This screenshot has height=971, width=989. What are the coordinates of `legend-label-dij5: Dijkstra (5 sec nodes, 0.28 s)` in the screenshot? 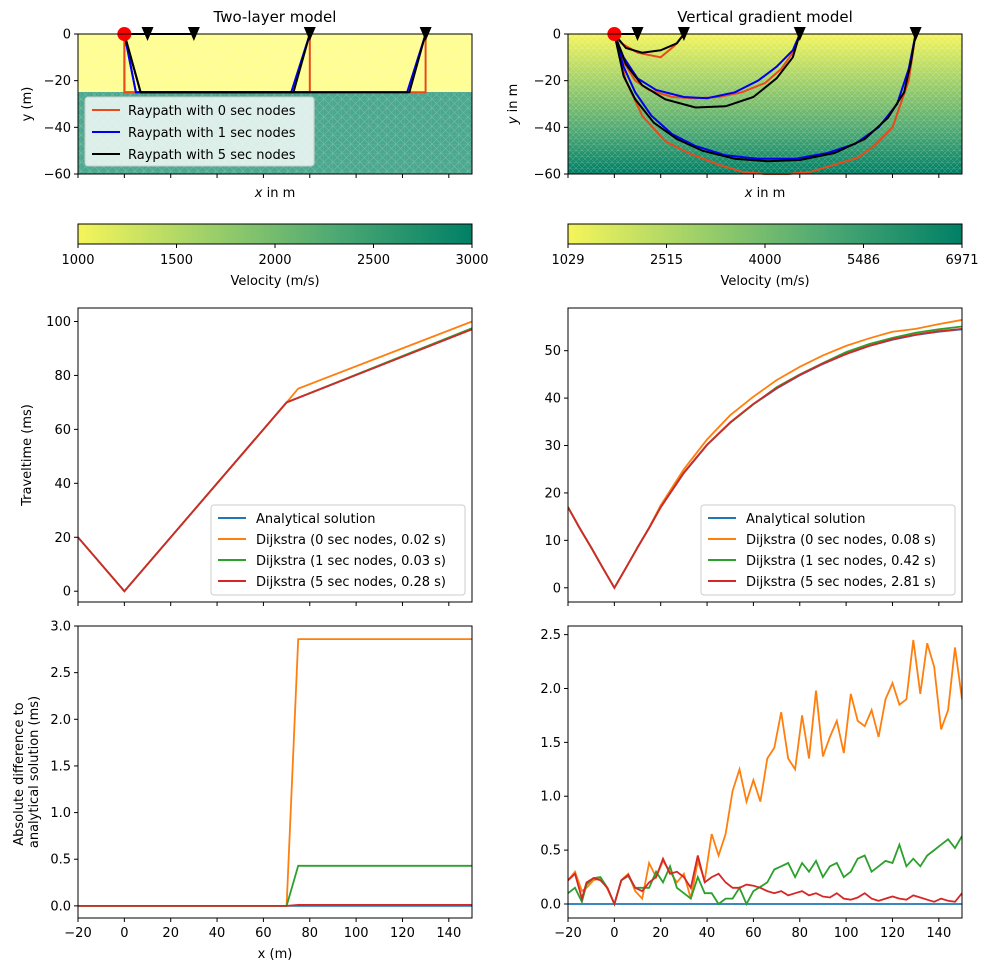 It's located at (351, 582).